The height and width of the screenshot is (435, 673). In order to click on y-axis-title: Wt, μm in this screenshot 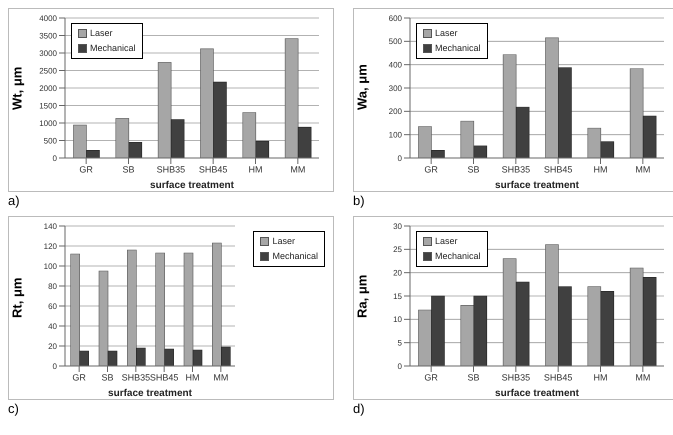, I will do `click(17, 88)`.